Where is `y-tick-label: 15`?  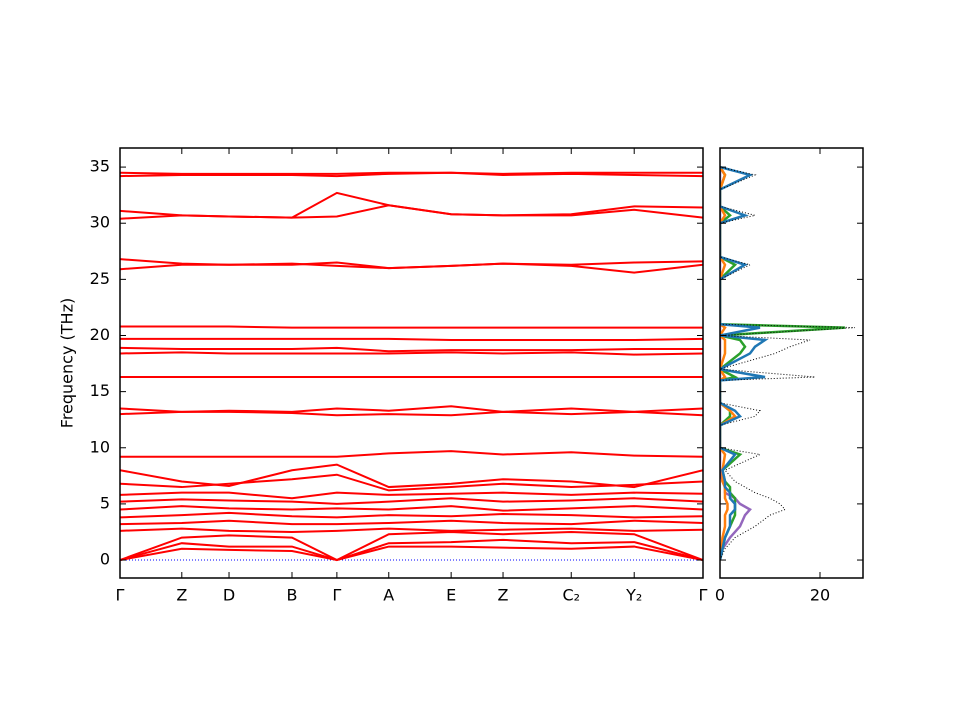
y-tick-label: 15 is located at coordinates (100, 390).